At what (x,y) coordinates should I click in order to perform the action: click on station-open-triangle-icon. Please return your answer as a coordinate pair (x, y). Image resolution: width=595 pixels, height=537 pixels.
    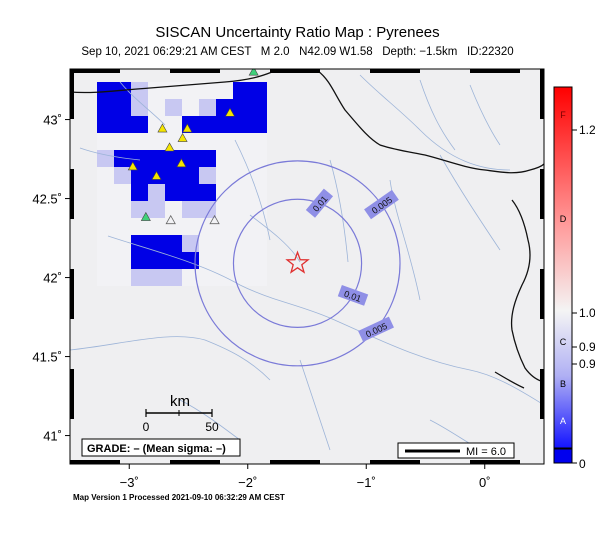
    Looking at the image, I should click on (214, 219).